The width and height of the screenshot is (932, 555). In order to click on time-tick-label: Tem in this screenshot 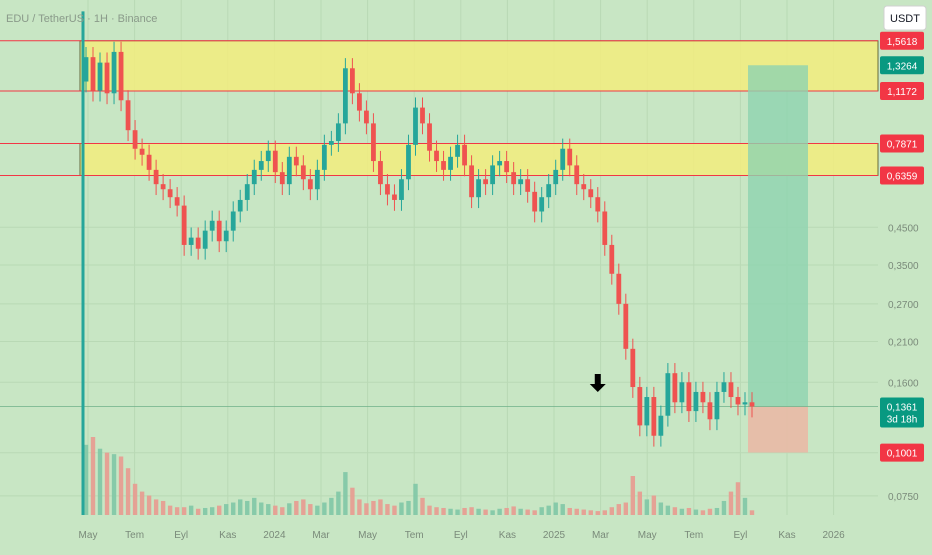, I will do `click(414, 535)`.